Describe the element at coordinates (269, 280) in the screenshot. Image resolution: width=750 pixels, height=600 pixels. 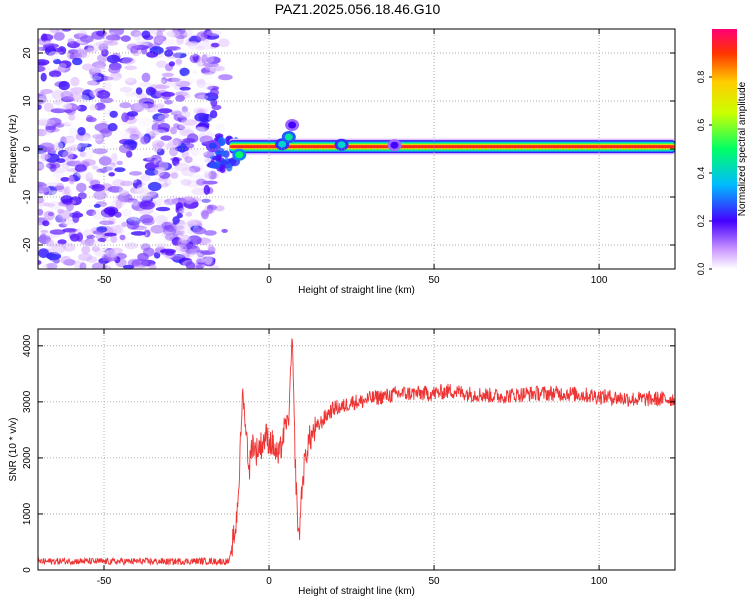
I see `spectrogram-xtick-label: 0` at that location.